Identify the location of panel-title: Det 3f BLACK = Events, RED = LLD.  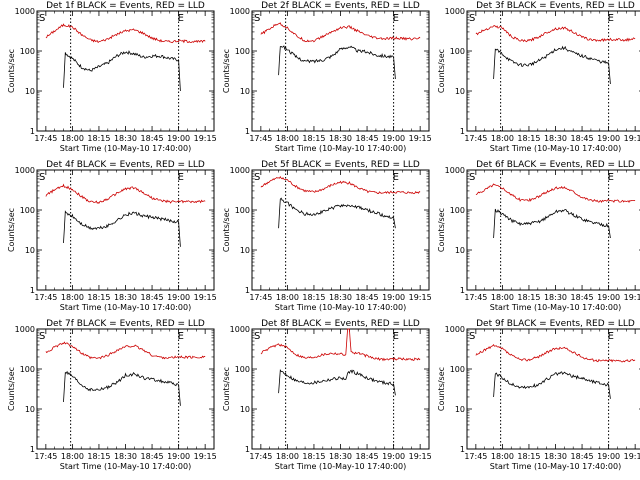
(555, 6).